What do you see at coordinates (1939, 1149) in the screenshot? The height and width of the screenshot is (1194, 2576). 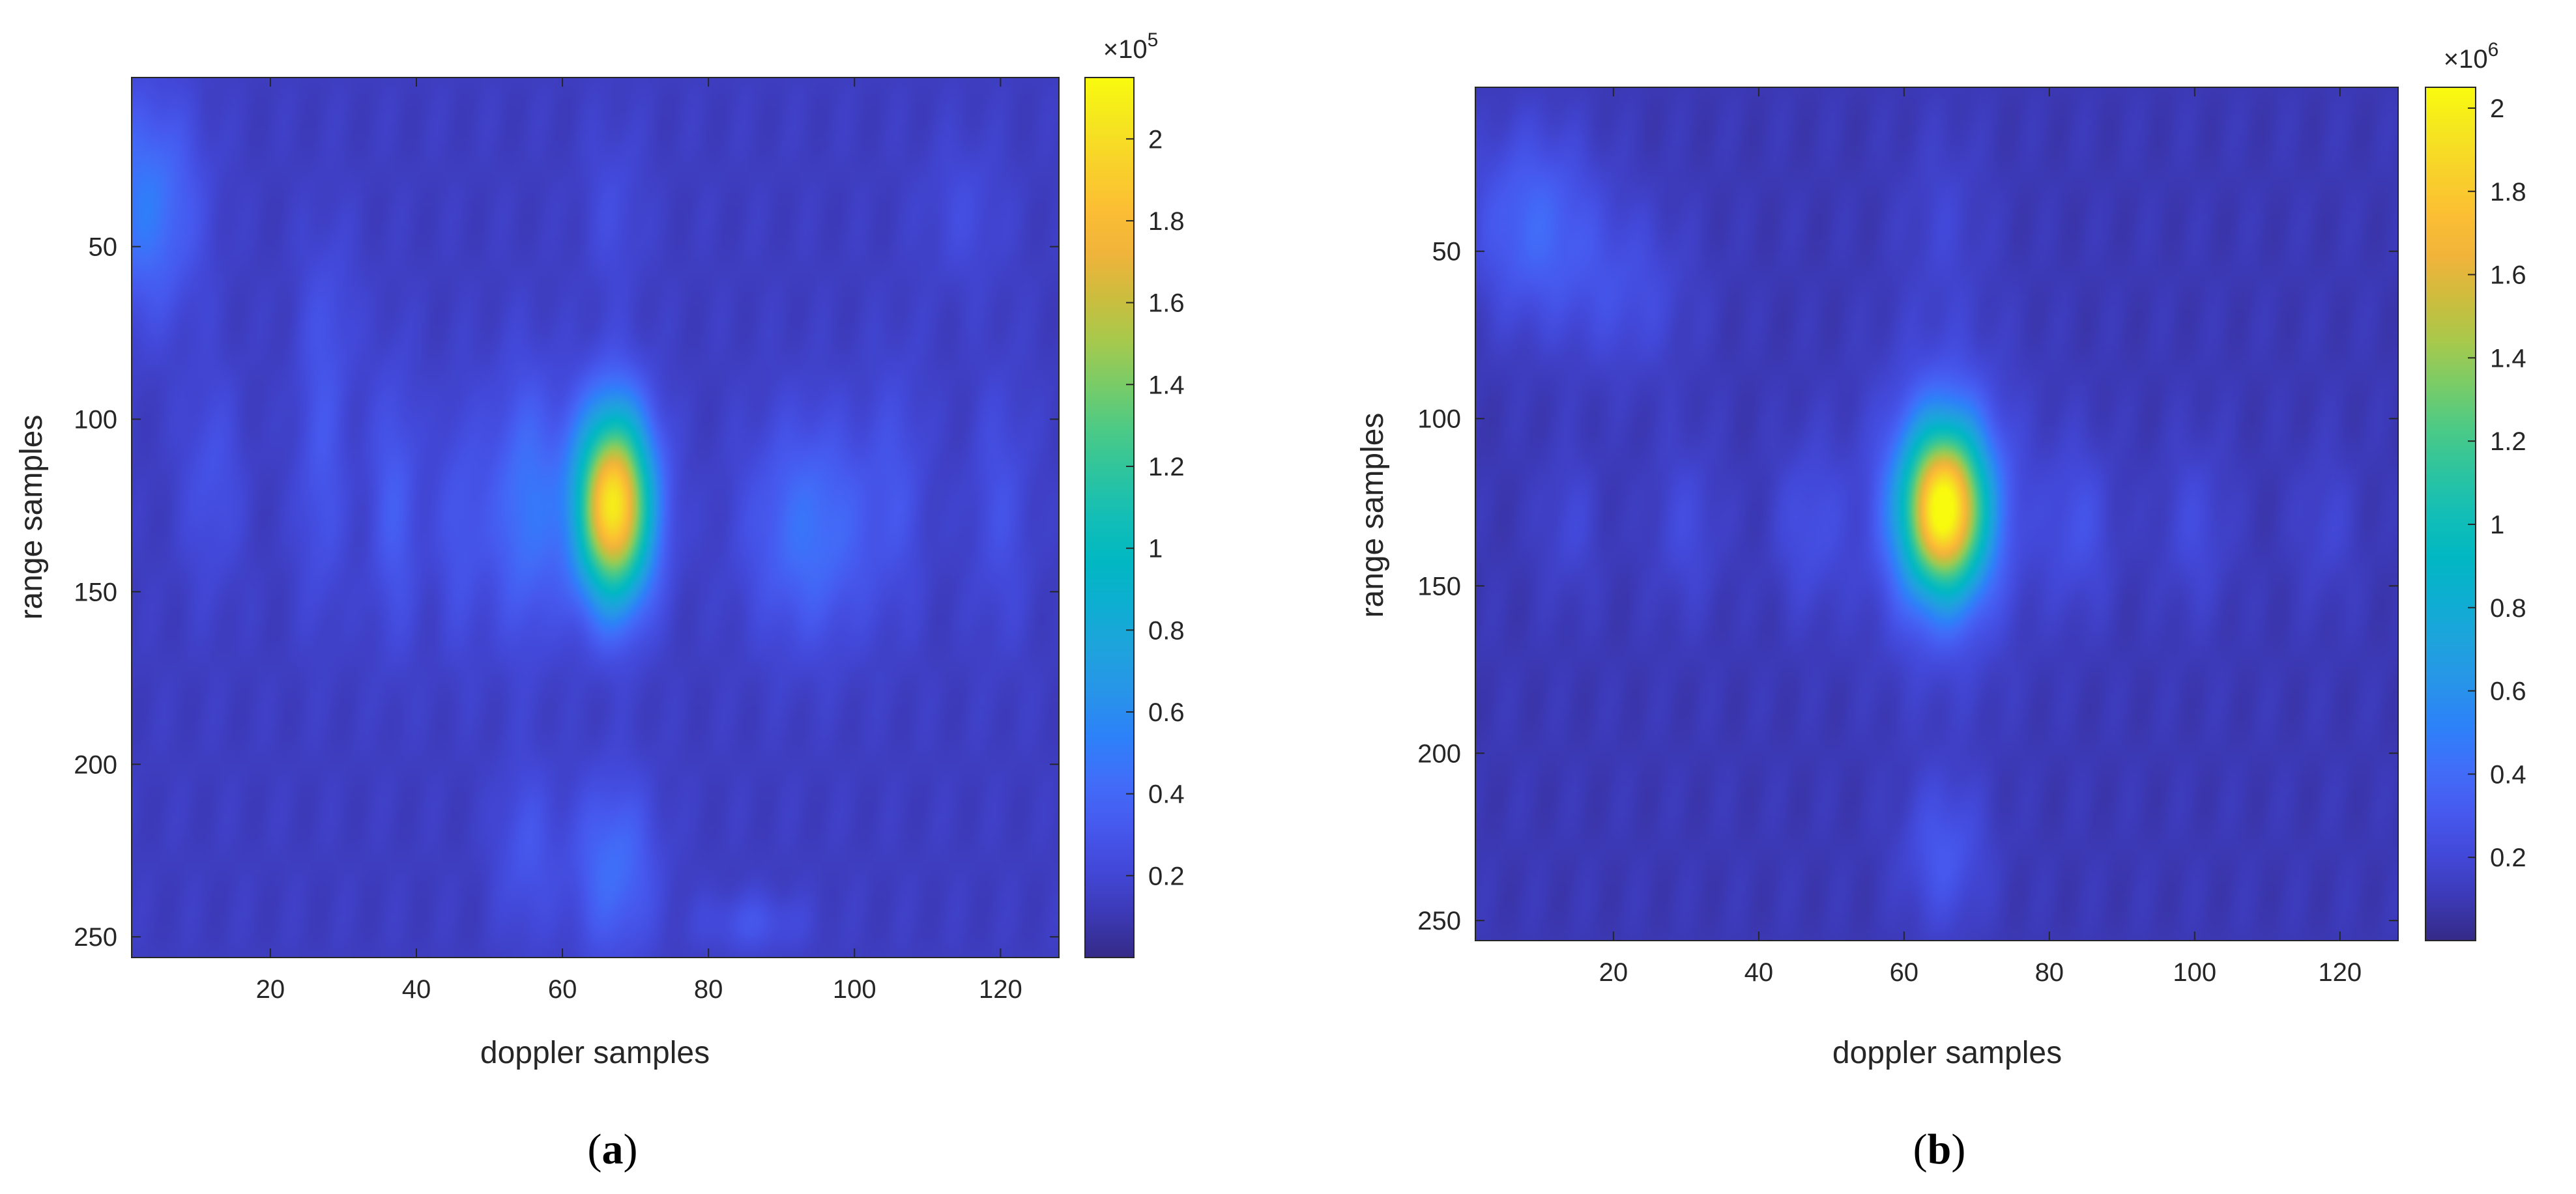 I see `panel-caption: (b)` at bounding box center [1939, 1149].